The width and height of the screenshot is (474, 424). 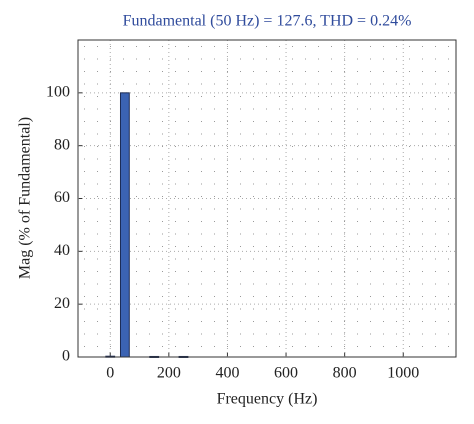 I want to click on y-tick-label: 20, so click(x=62, y=303).